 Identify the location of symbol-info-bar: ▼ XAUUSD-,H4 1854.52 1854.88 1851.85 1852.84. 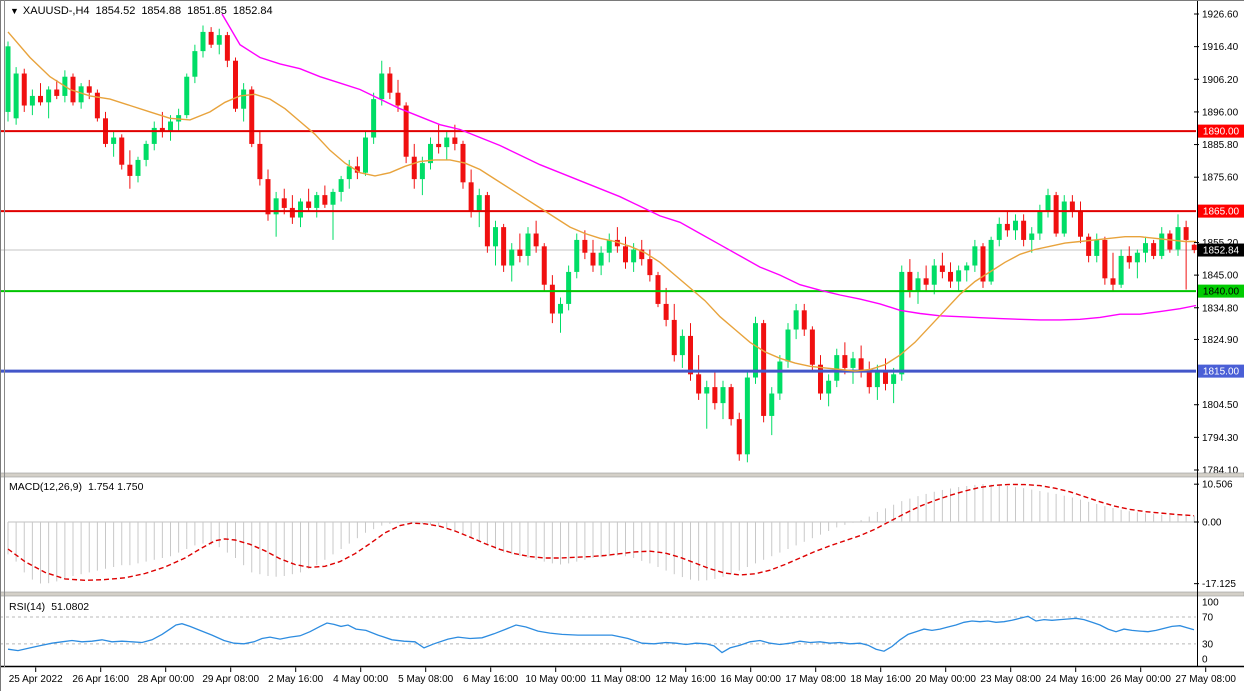
(141, 11).